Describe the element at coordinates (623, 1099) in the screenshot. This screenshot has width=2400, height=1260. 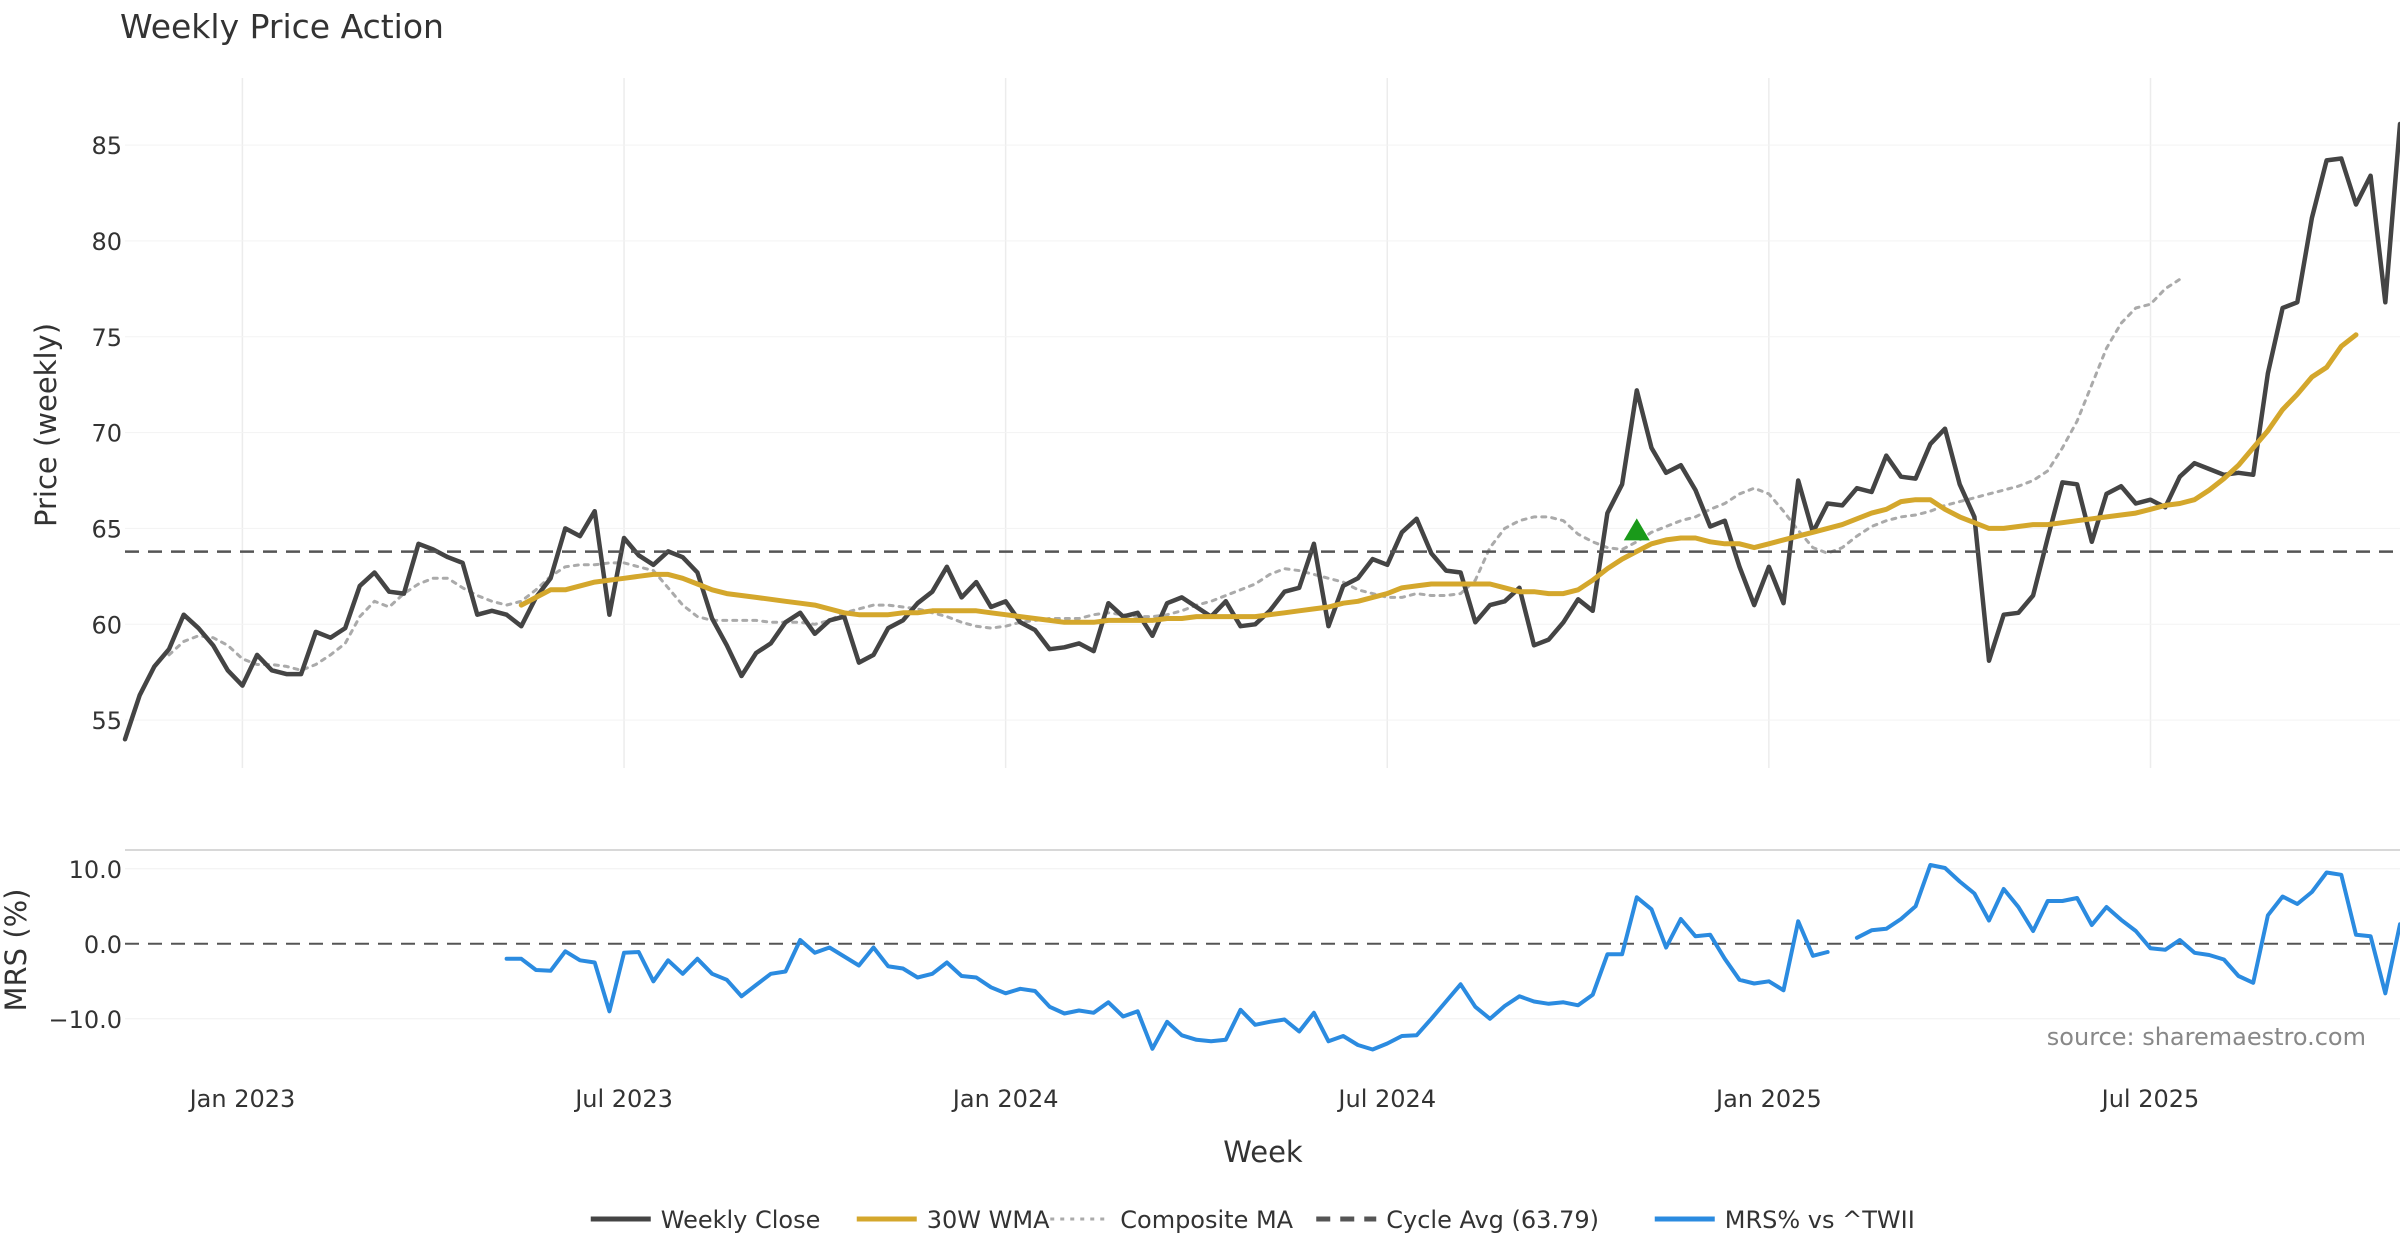
I see `x-tick-label: Jul 2023` at that location.